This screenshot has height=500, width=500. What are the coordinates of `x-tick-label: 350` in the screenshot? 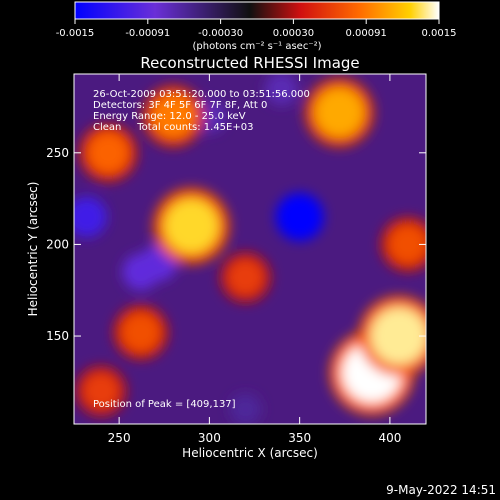 It's located at (299, 438).